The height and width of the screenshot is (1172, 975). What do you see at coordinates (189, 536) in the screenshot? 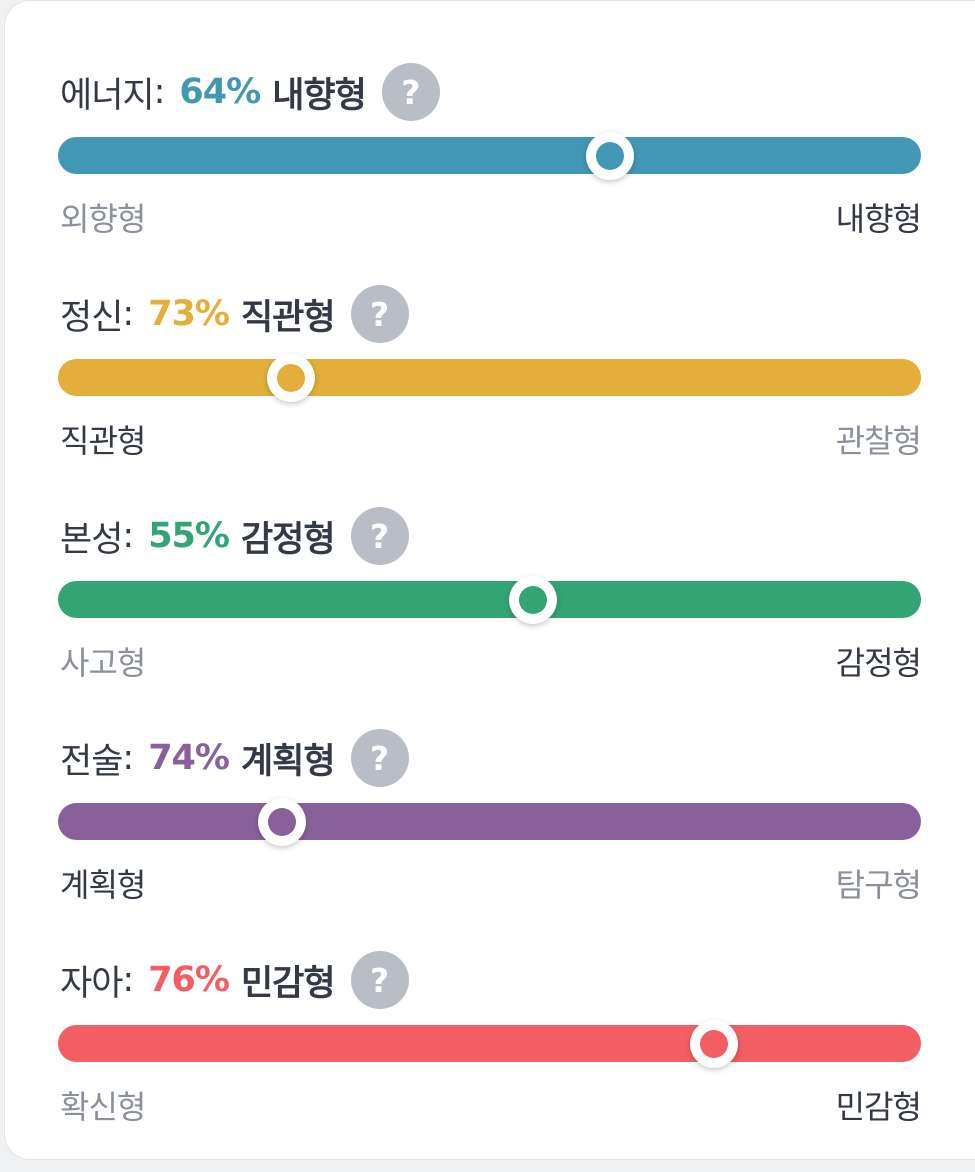
I see `trait-percent: 55%` at bounding box center [189, 536].